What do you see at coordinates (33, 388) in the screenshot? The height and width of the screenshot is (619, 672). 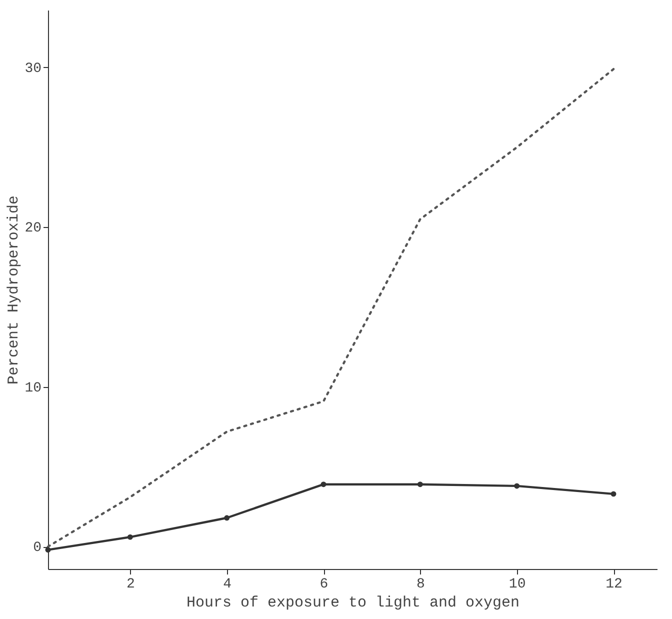 I see `y-tick-label: 10` at bounding box center [33, 388].